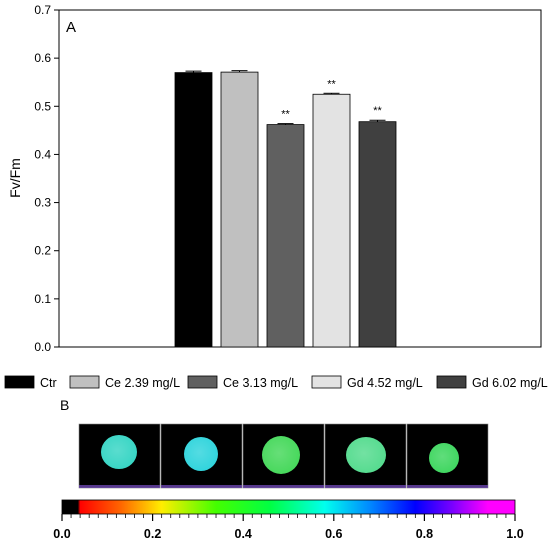  I want to click on colorbar-tick-label: 1.0, so click(514, 534).